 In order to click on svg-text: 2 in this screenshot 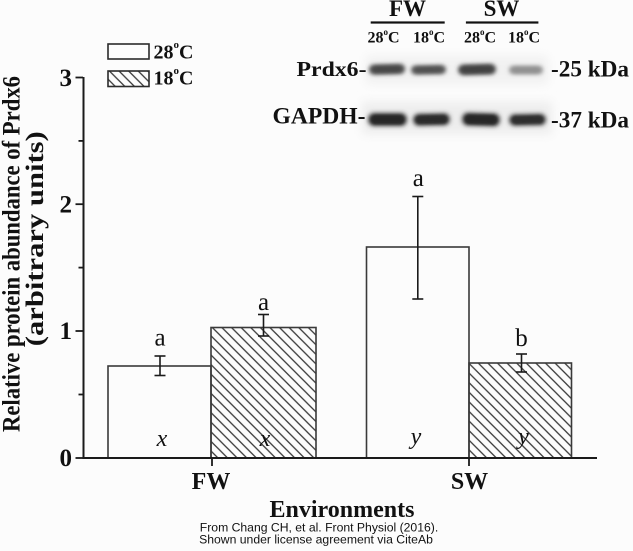, I will do `click(66, 205)`.